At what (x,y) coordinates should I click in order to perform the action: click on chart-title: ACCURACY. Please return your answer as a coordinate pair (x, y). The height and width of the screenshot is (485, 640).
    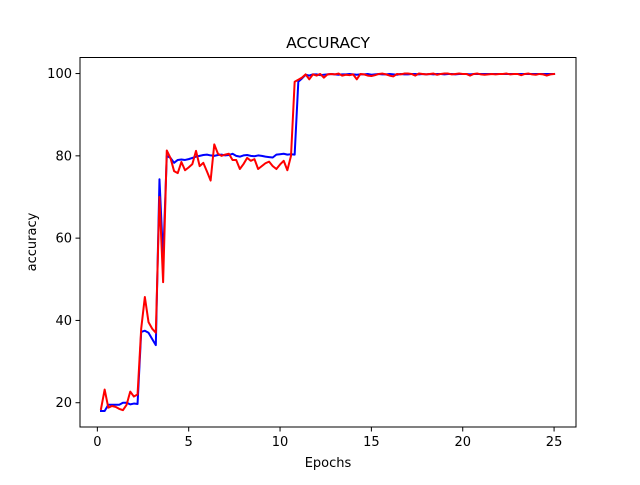
    Looking at the image, I should click on (328, 43).